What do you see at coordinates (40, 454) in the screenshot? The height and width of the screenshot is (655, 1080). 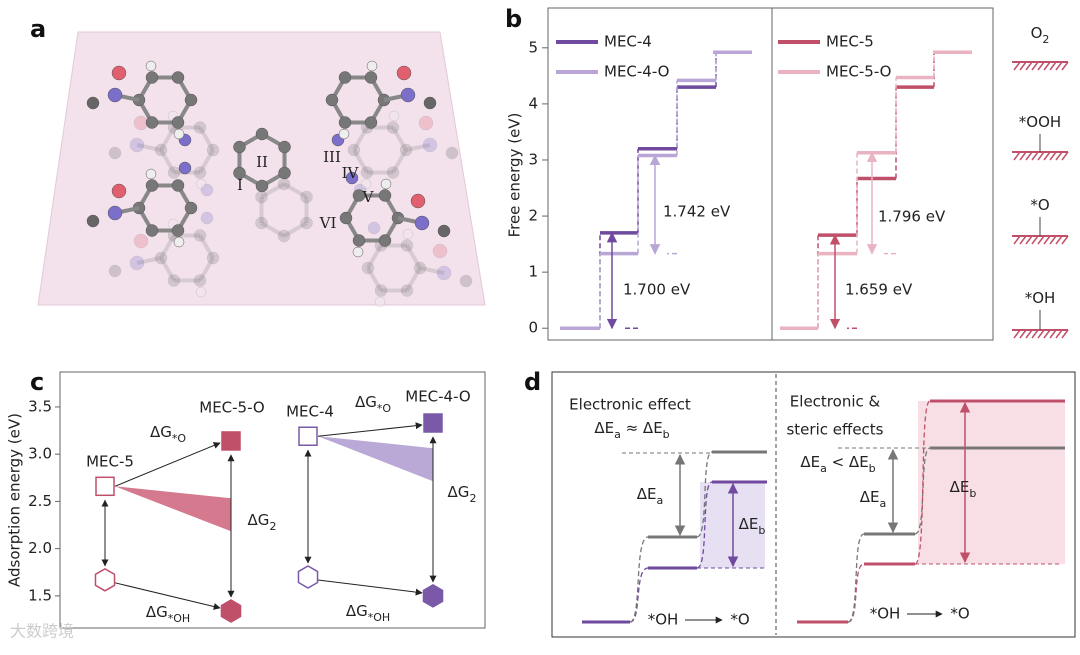 I see `y-tick-label: 3.0` at bounding box center [40, 454].